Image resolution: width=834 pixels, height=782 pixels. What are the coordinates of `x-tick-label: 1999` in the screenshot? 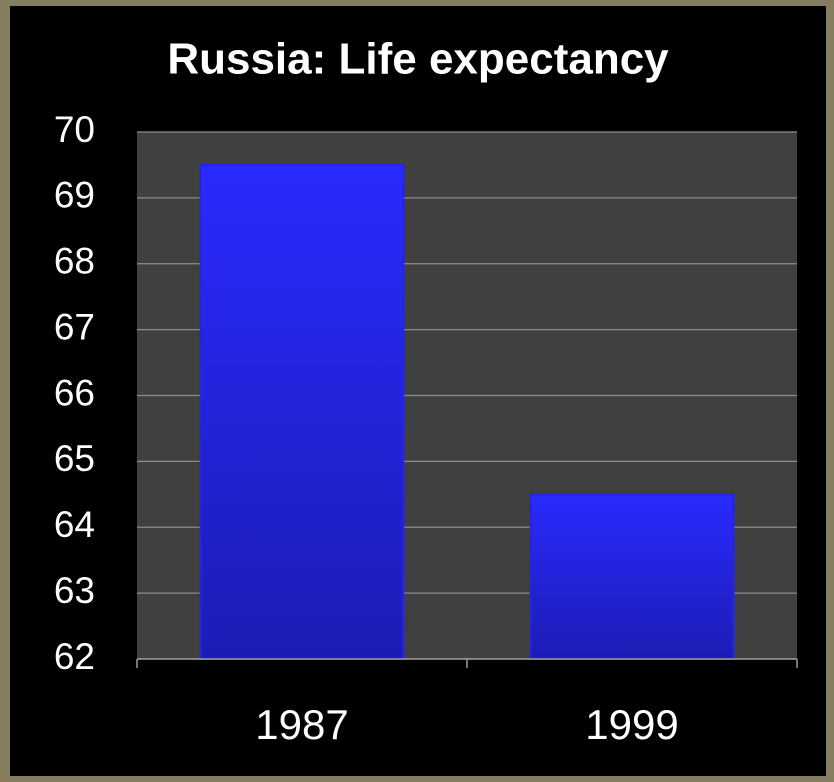 It's located at (631, 724).